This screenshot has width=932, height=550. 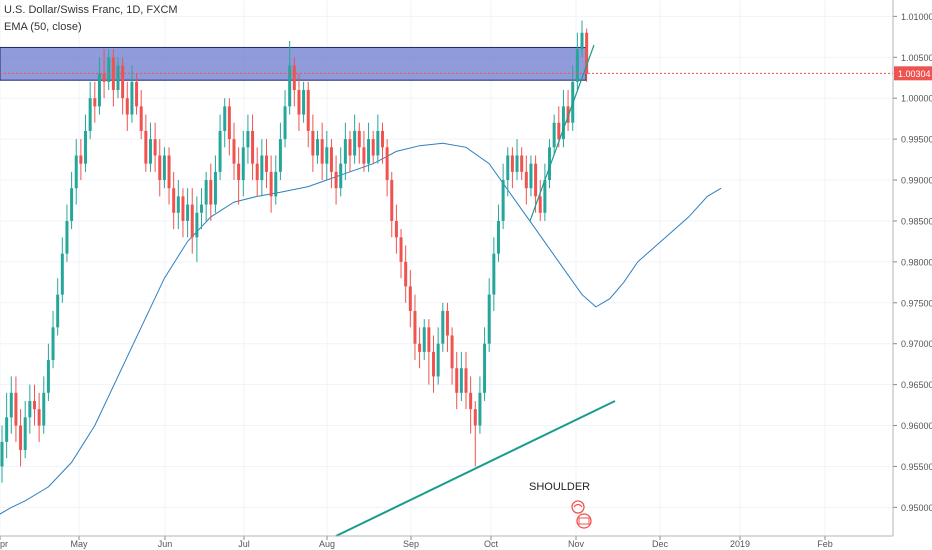 I want to click on last-price-label: 1.00304, so click(x=914, y=74).